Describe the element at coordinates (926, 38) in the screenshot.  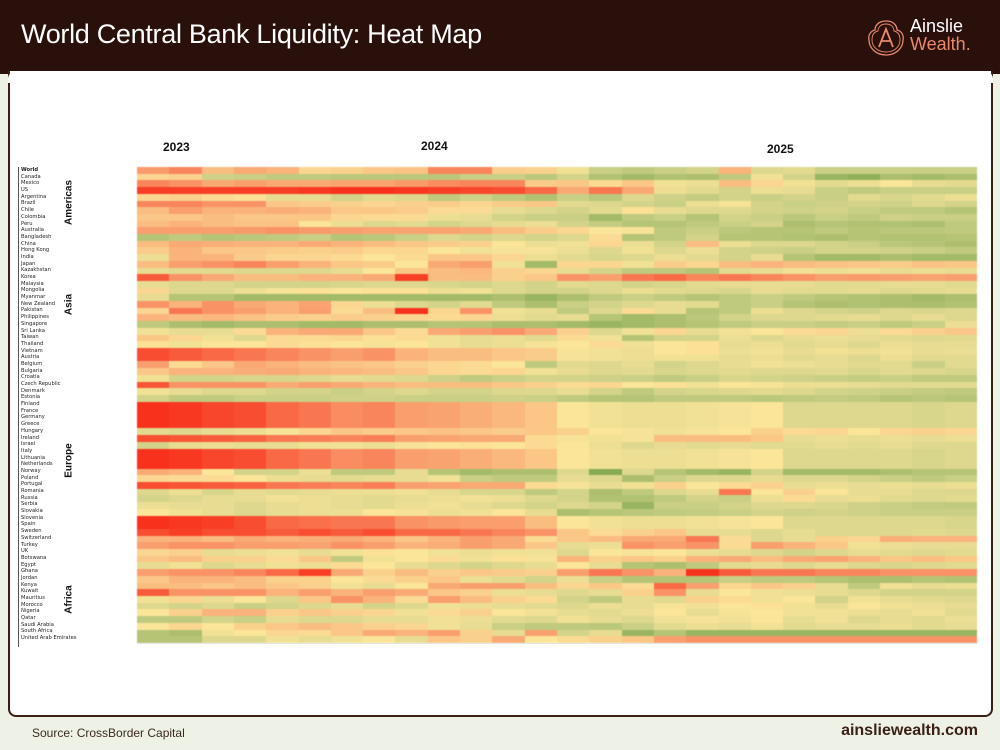
I see `brand-logo: Ainslie Wealth.` at that location.